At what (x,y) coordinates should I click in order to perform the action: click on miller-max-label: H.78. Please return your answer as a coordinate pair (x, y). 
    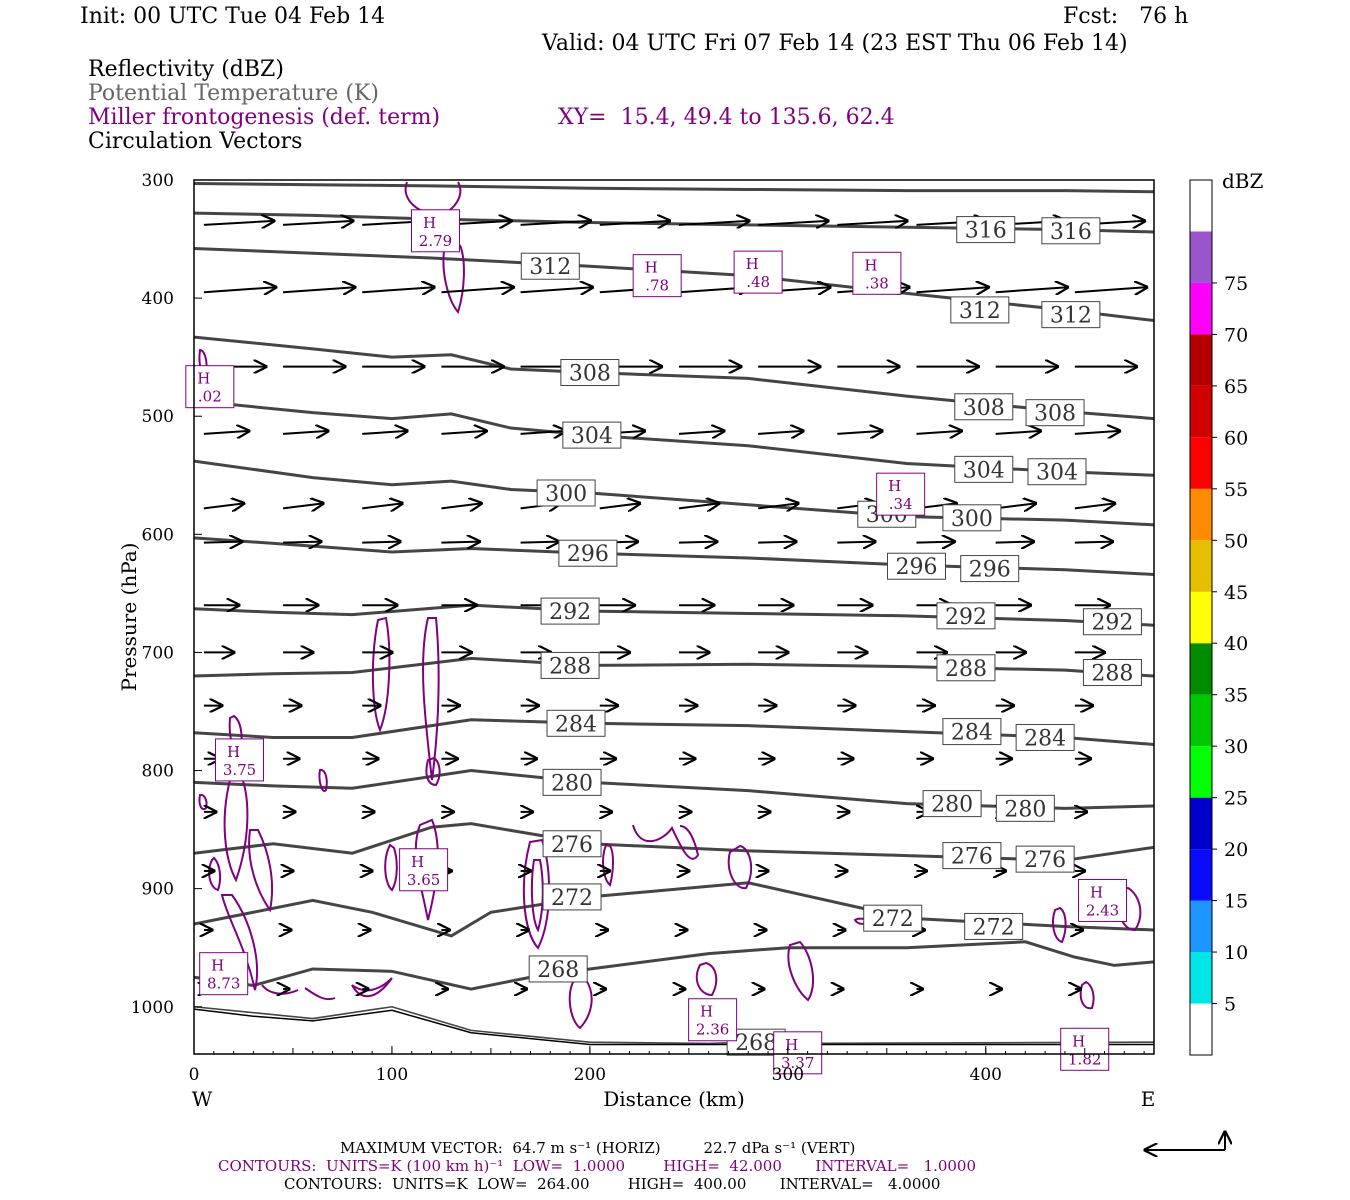
    Looking at the image, I should click on (657, 276).